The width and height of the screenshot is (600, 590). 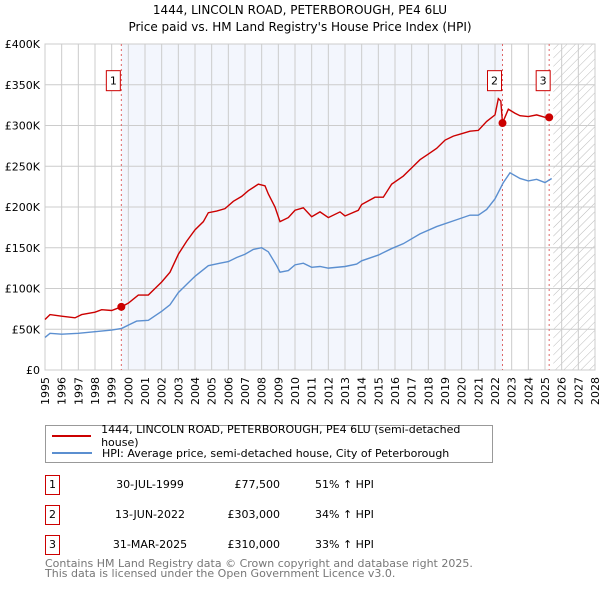 What do you see at coordinates (52, 515) in the screenshot?
I see `transaction-marker: 2` at bounding box center [52, 515].